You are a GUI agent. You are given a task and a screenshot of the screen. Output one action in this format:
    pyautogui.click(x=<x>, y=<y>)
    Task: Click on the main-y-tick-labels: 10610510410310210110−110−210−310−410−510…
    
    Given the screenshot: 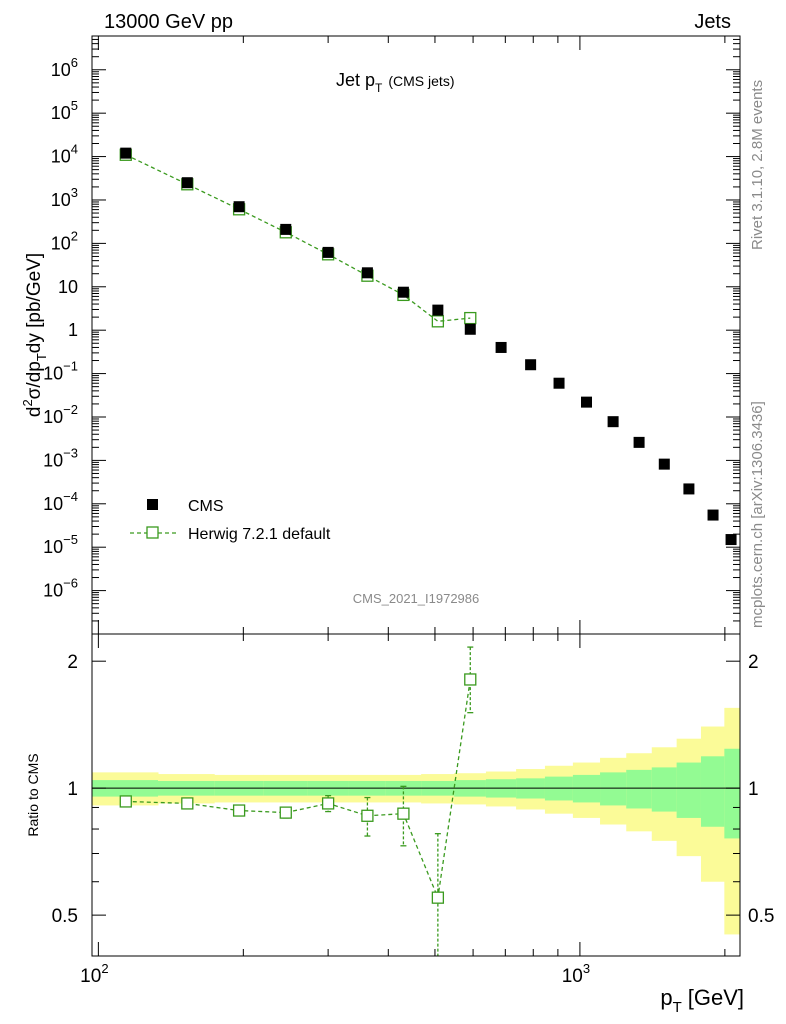 What is the action you would take?
    pyautogui.click(x=60, y=328)
    